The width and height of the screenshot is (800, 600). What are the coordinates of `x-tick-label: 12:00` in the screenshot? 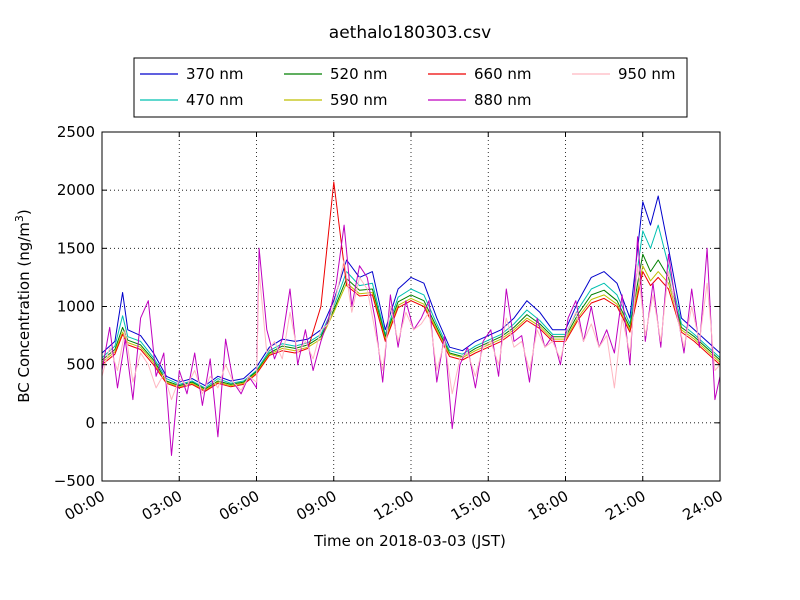 It's located at (394, 505).